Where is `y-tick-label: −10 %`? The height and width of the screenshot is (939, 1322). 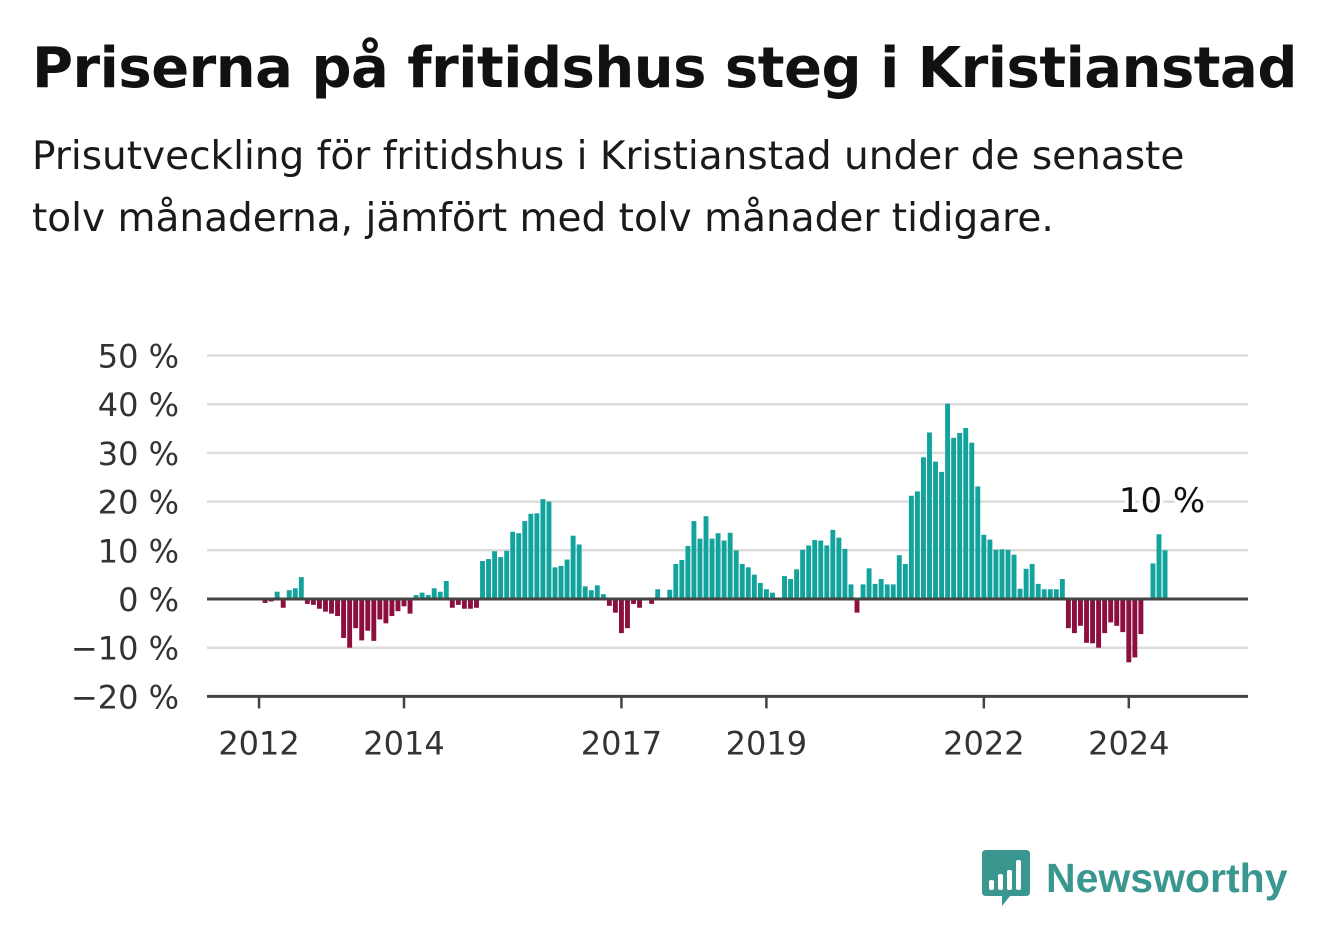 y-tick-label: −10 % is located at coordinates (125, 649).